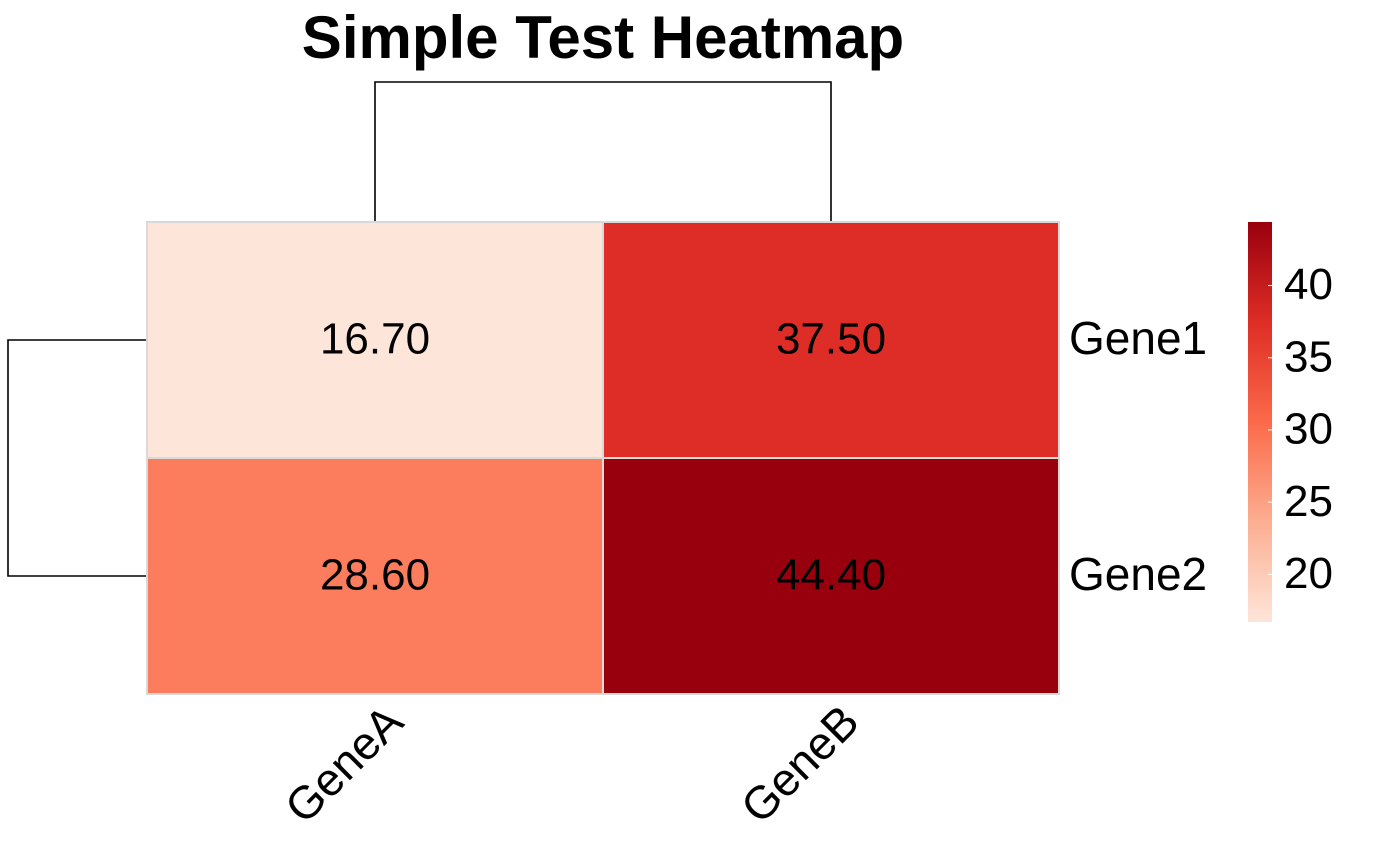  Describe the element at coordinates (603, 37) in the screenshot. I see `chart-title: Simple Test Heatmap` at that location.